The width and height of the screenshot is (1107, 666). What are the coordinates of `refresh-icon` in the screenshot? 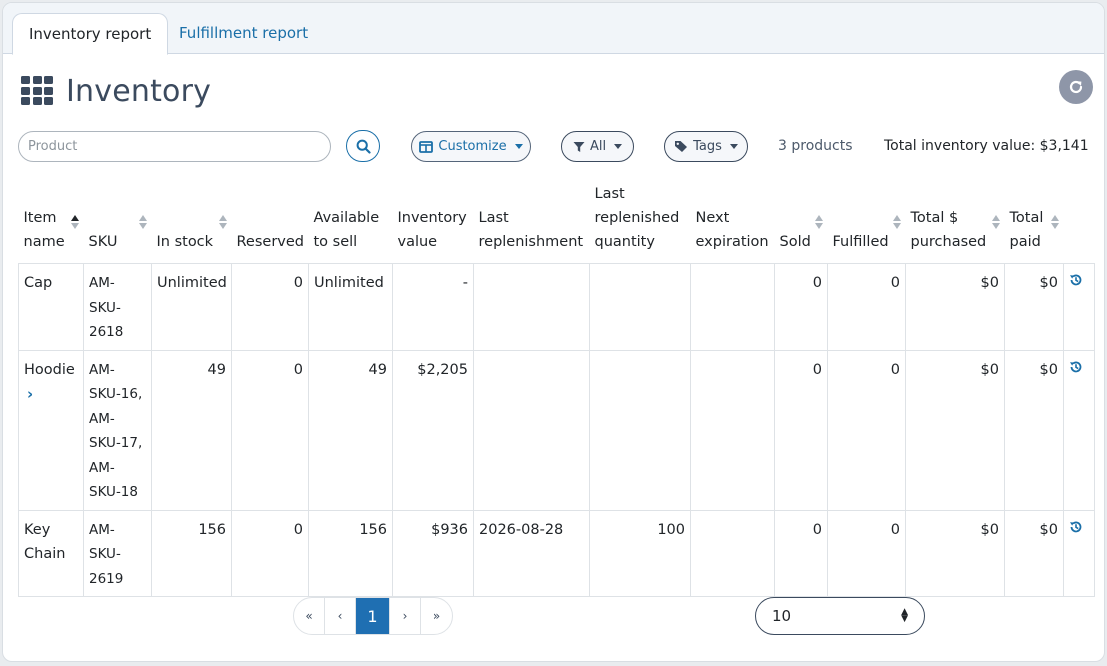 It's located at (1076, 87).